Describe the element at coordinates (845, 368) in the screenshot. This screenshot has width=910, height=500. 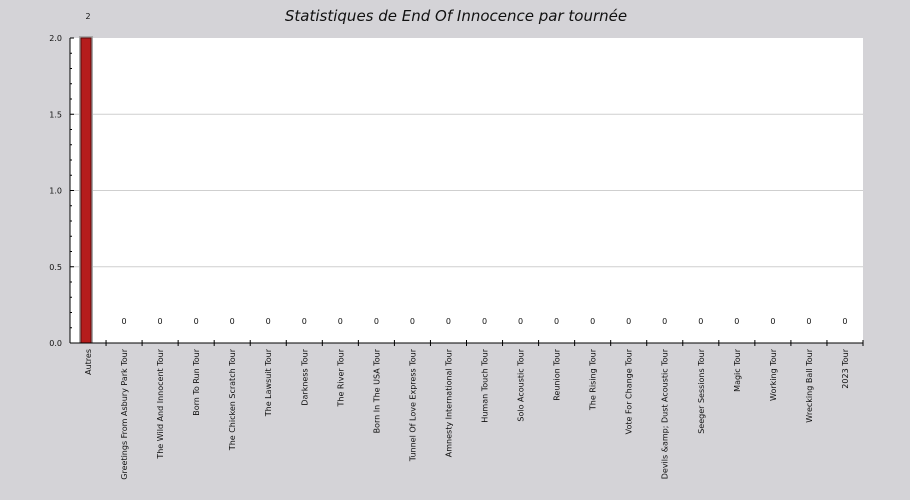
I see `x-tick-label: 2023 Tour` at that location.